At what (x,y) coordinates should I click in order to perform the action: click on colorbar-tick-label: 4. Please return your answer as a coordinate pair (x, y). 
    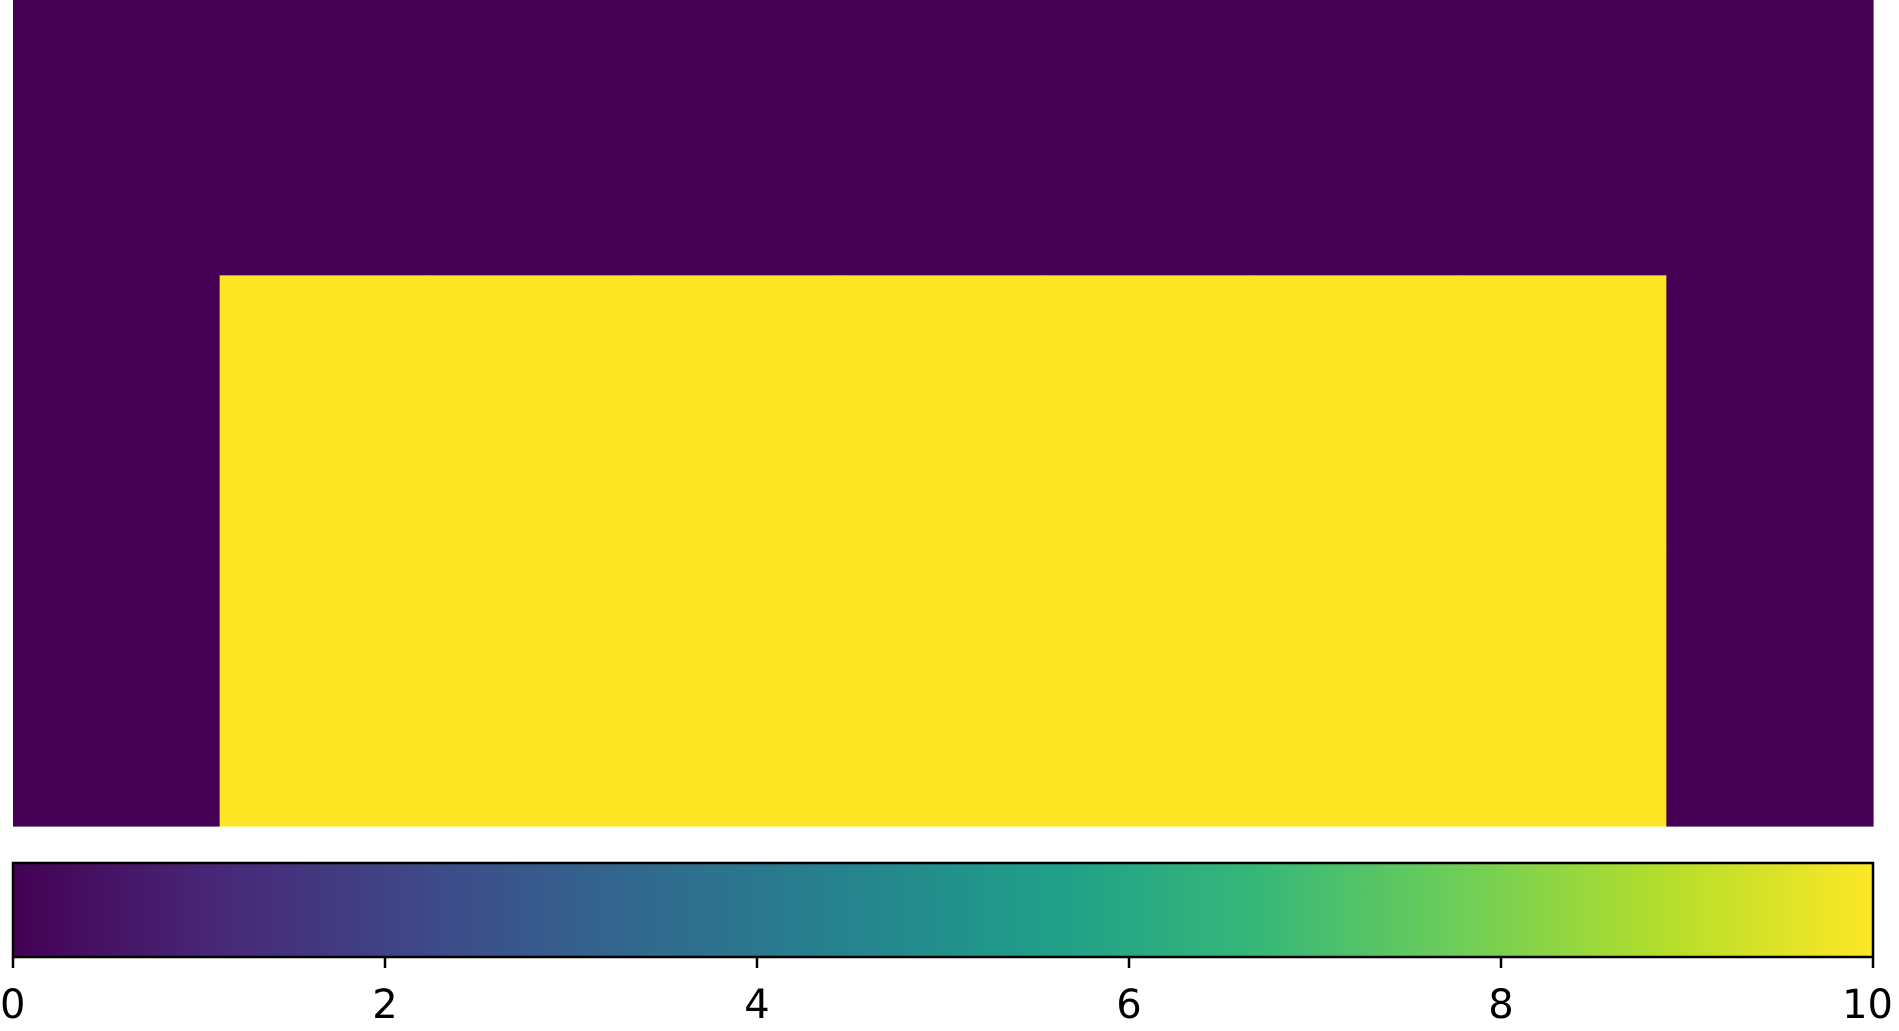
    Looking at the image, I should click on (756, 1004).